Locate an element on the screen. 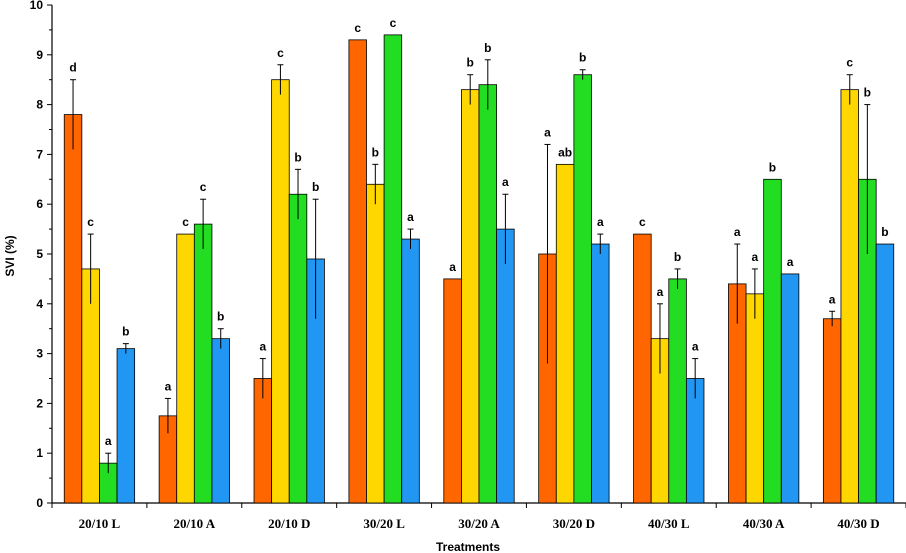 This screenshot has height=553, width=906. y-axis: 0 1 2 3 4 5 6 7 8 9 10 is located at coordinates (41, 255).